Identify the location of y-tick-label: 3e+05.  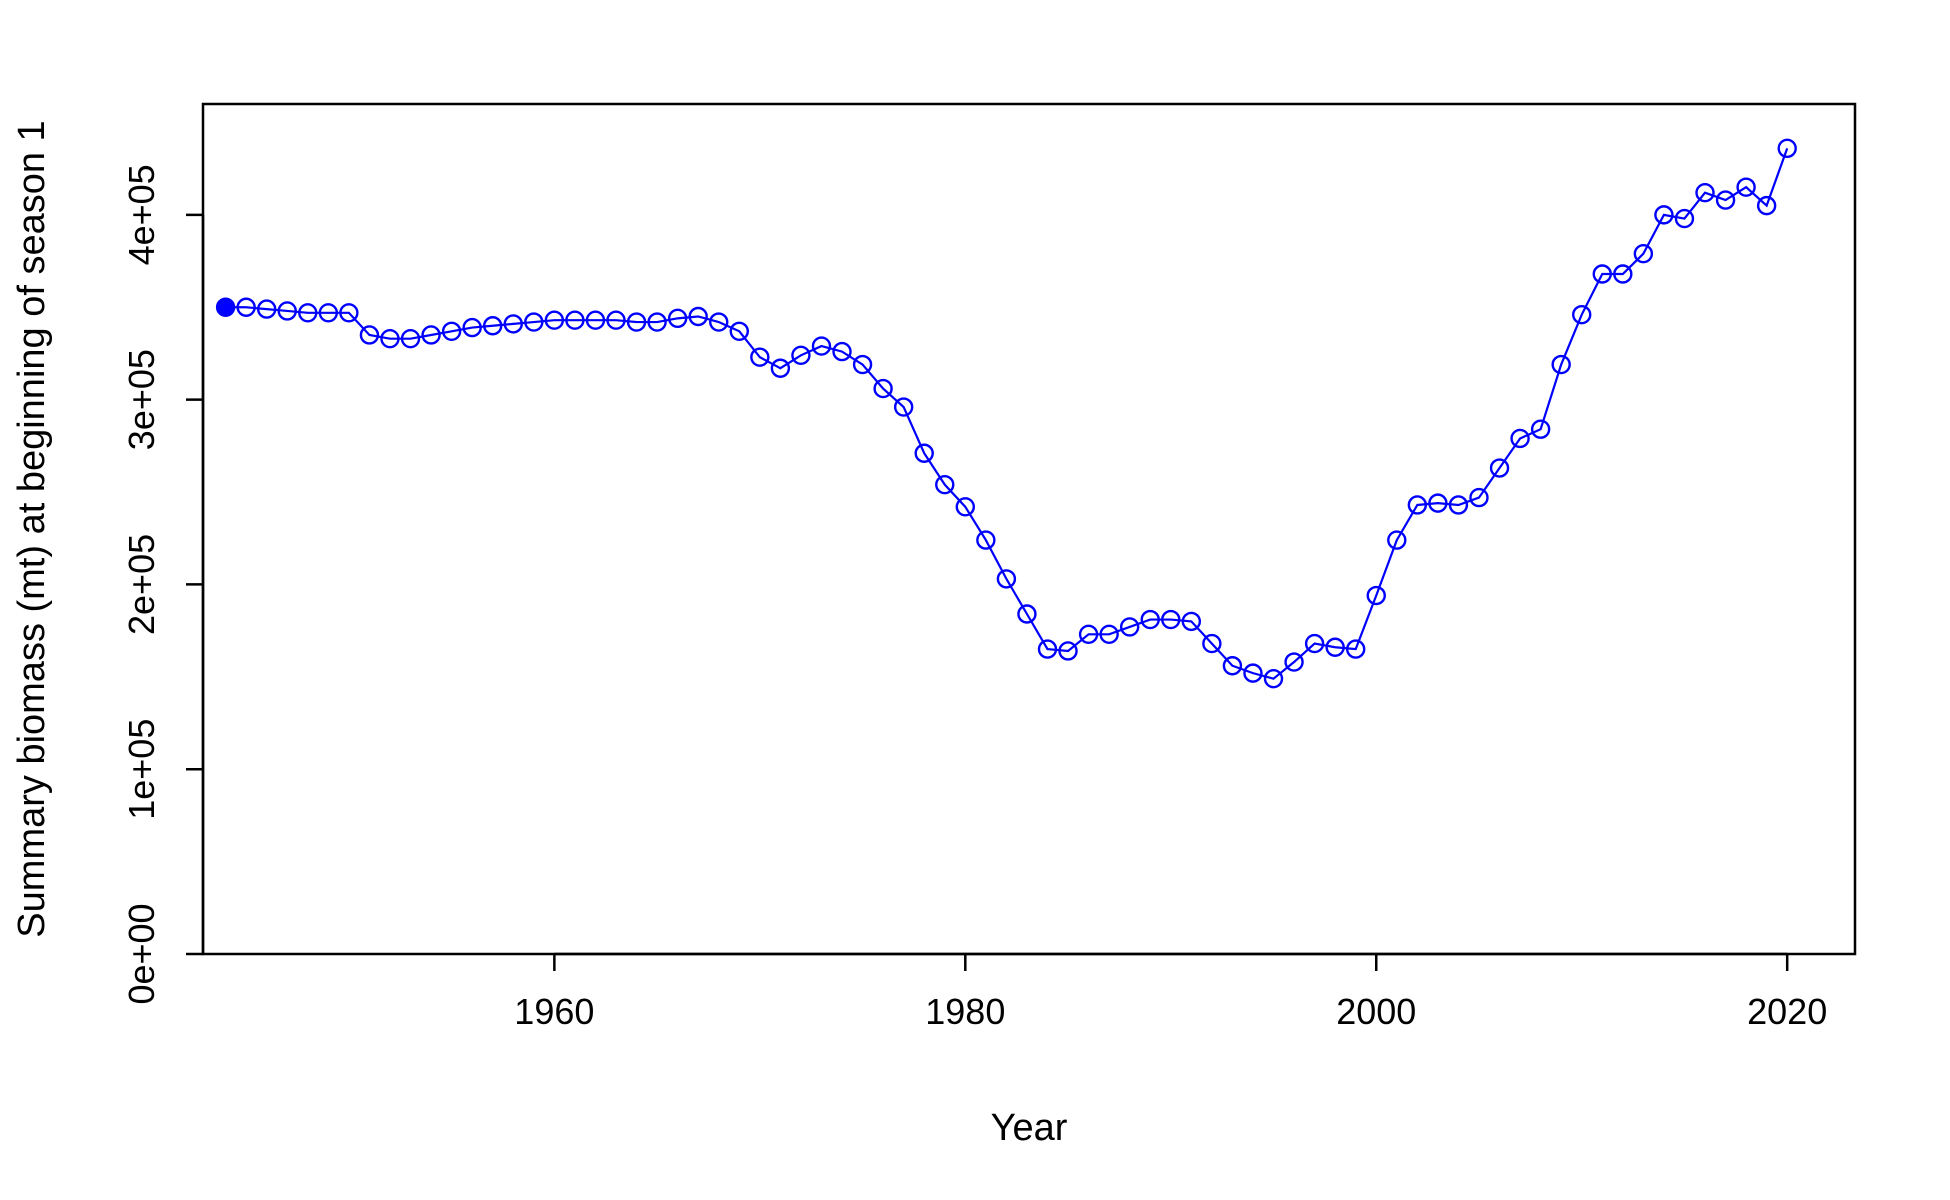
(141, 399).